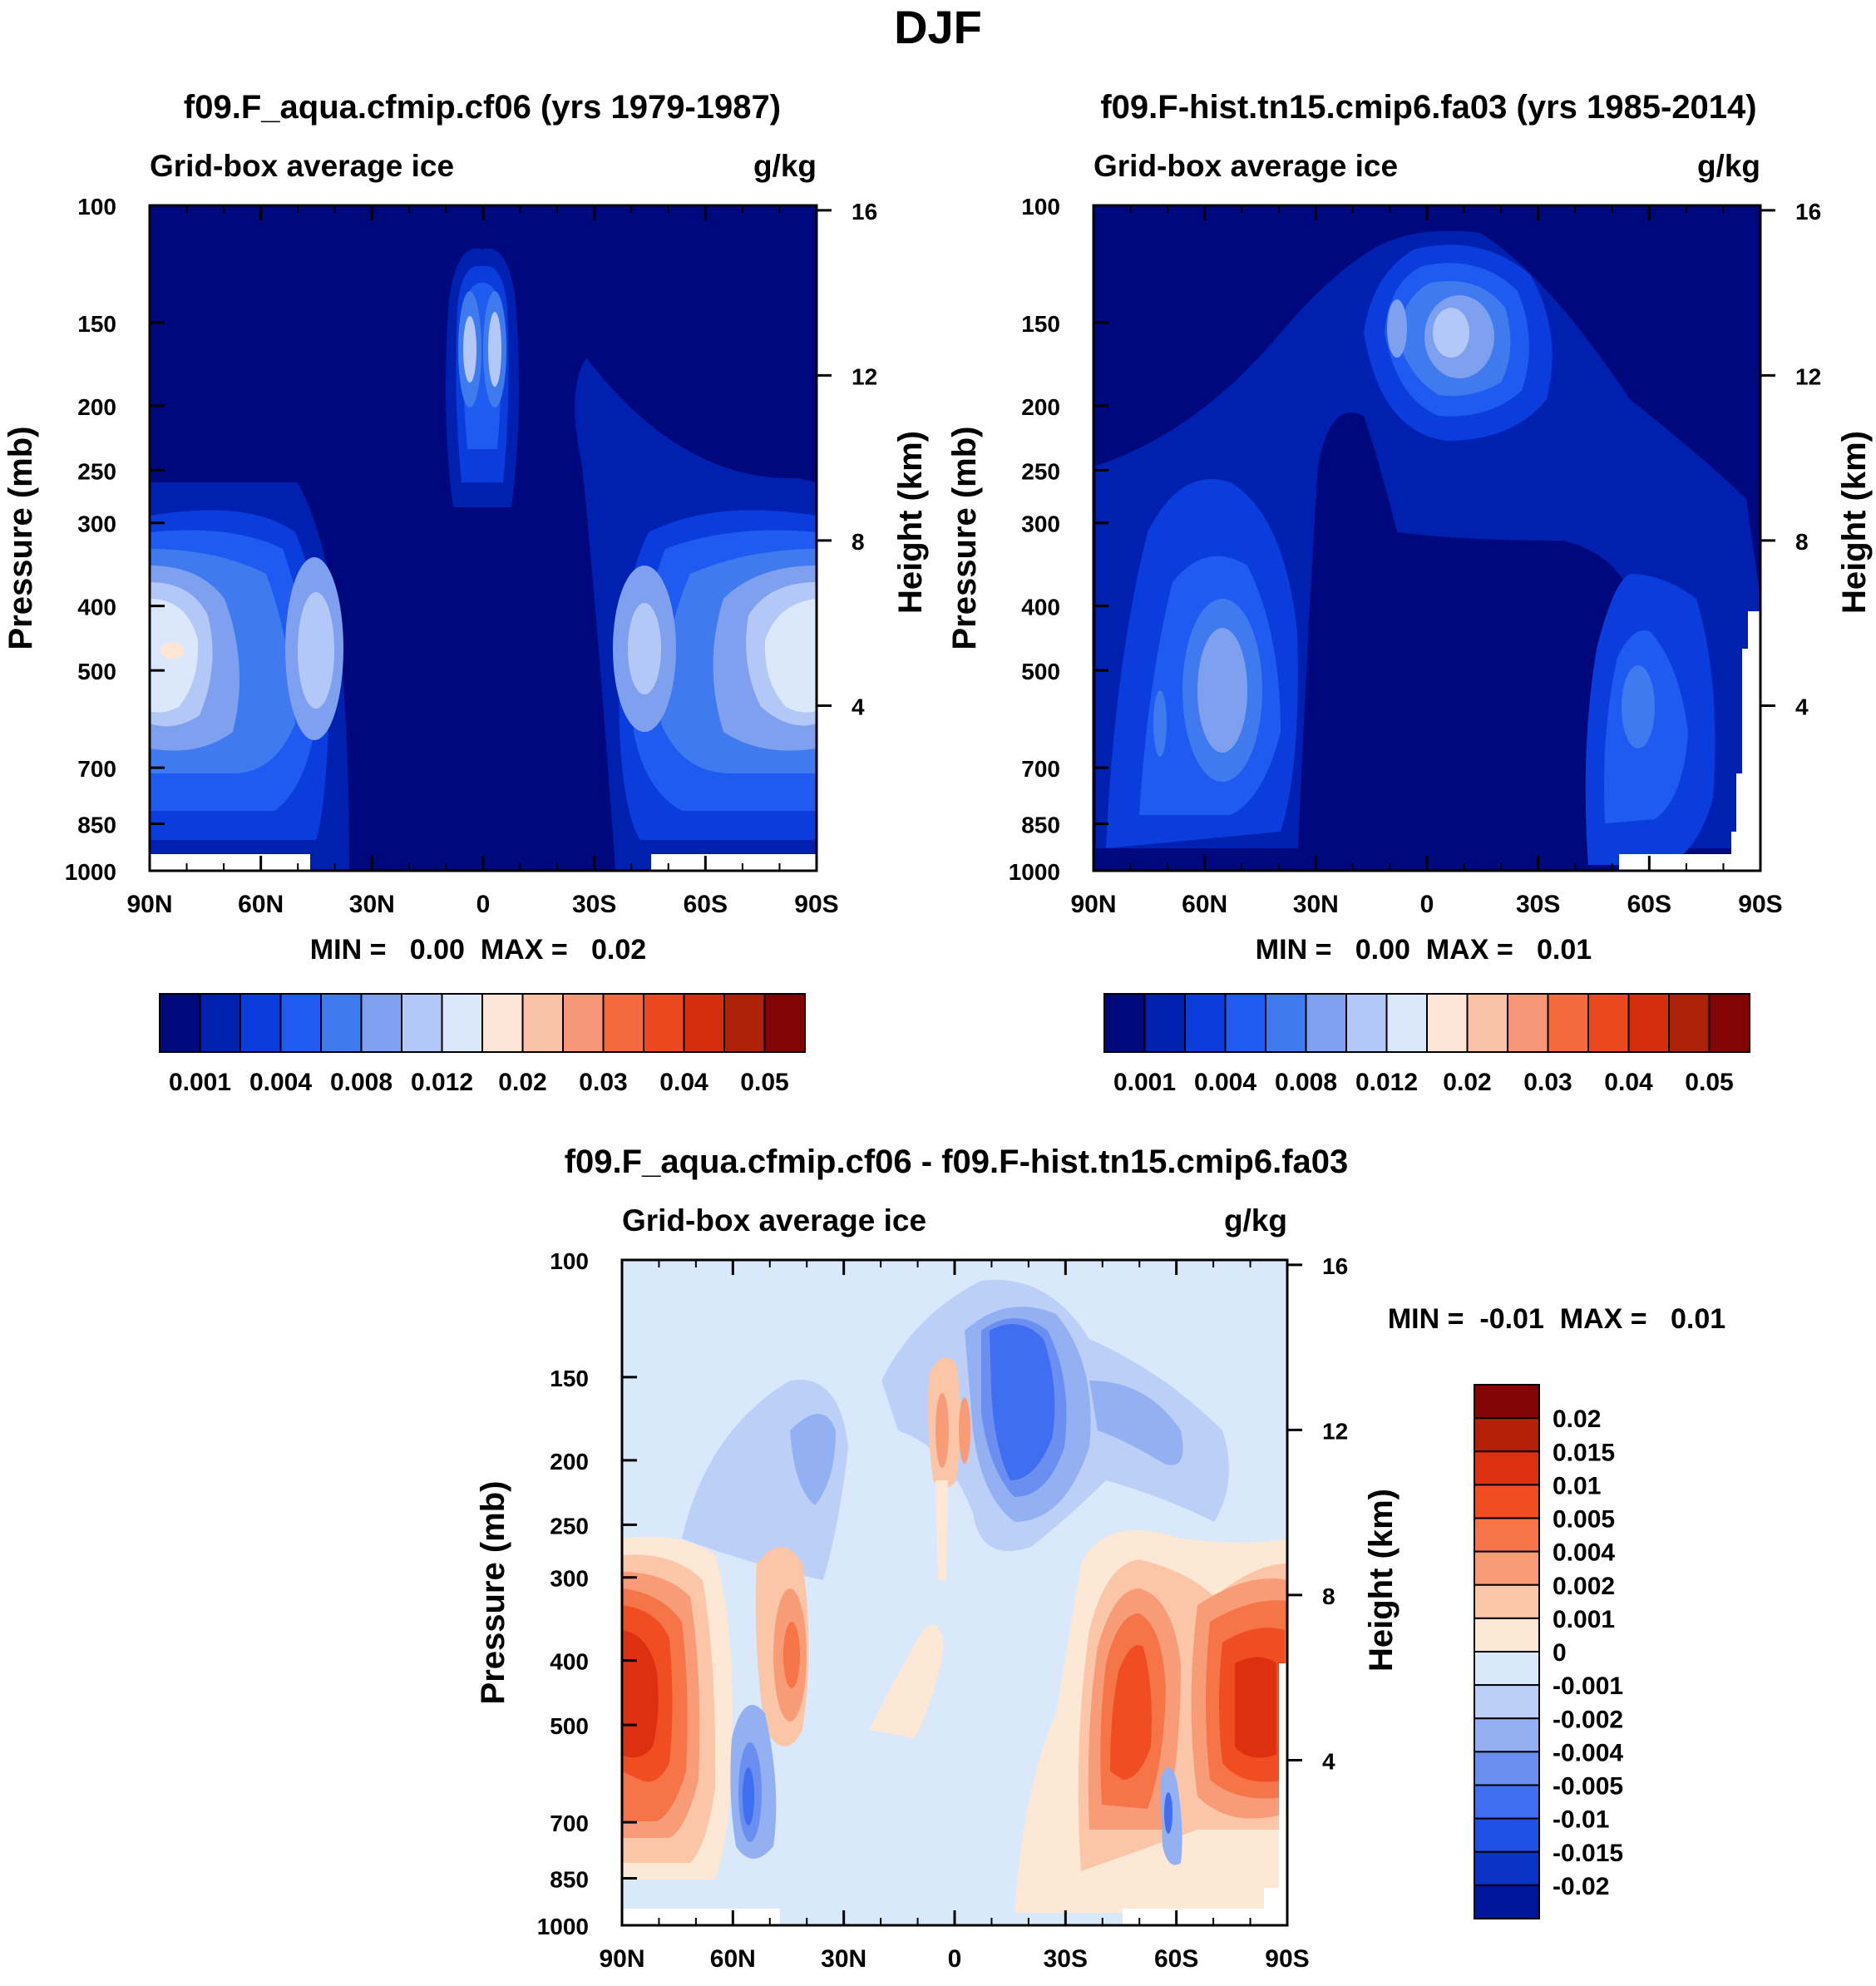 This screenshot has width=1876, height=1986. I want to click on colorbar-label: 0.015, so click(1584, 1452).